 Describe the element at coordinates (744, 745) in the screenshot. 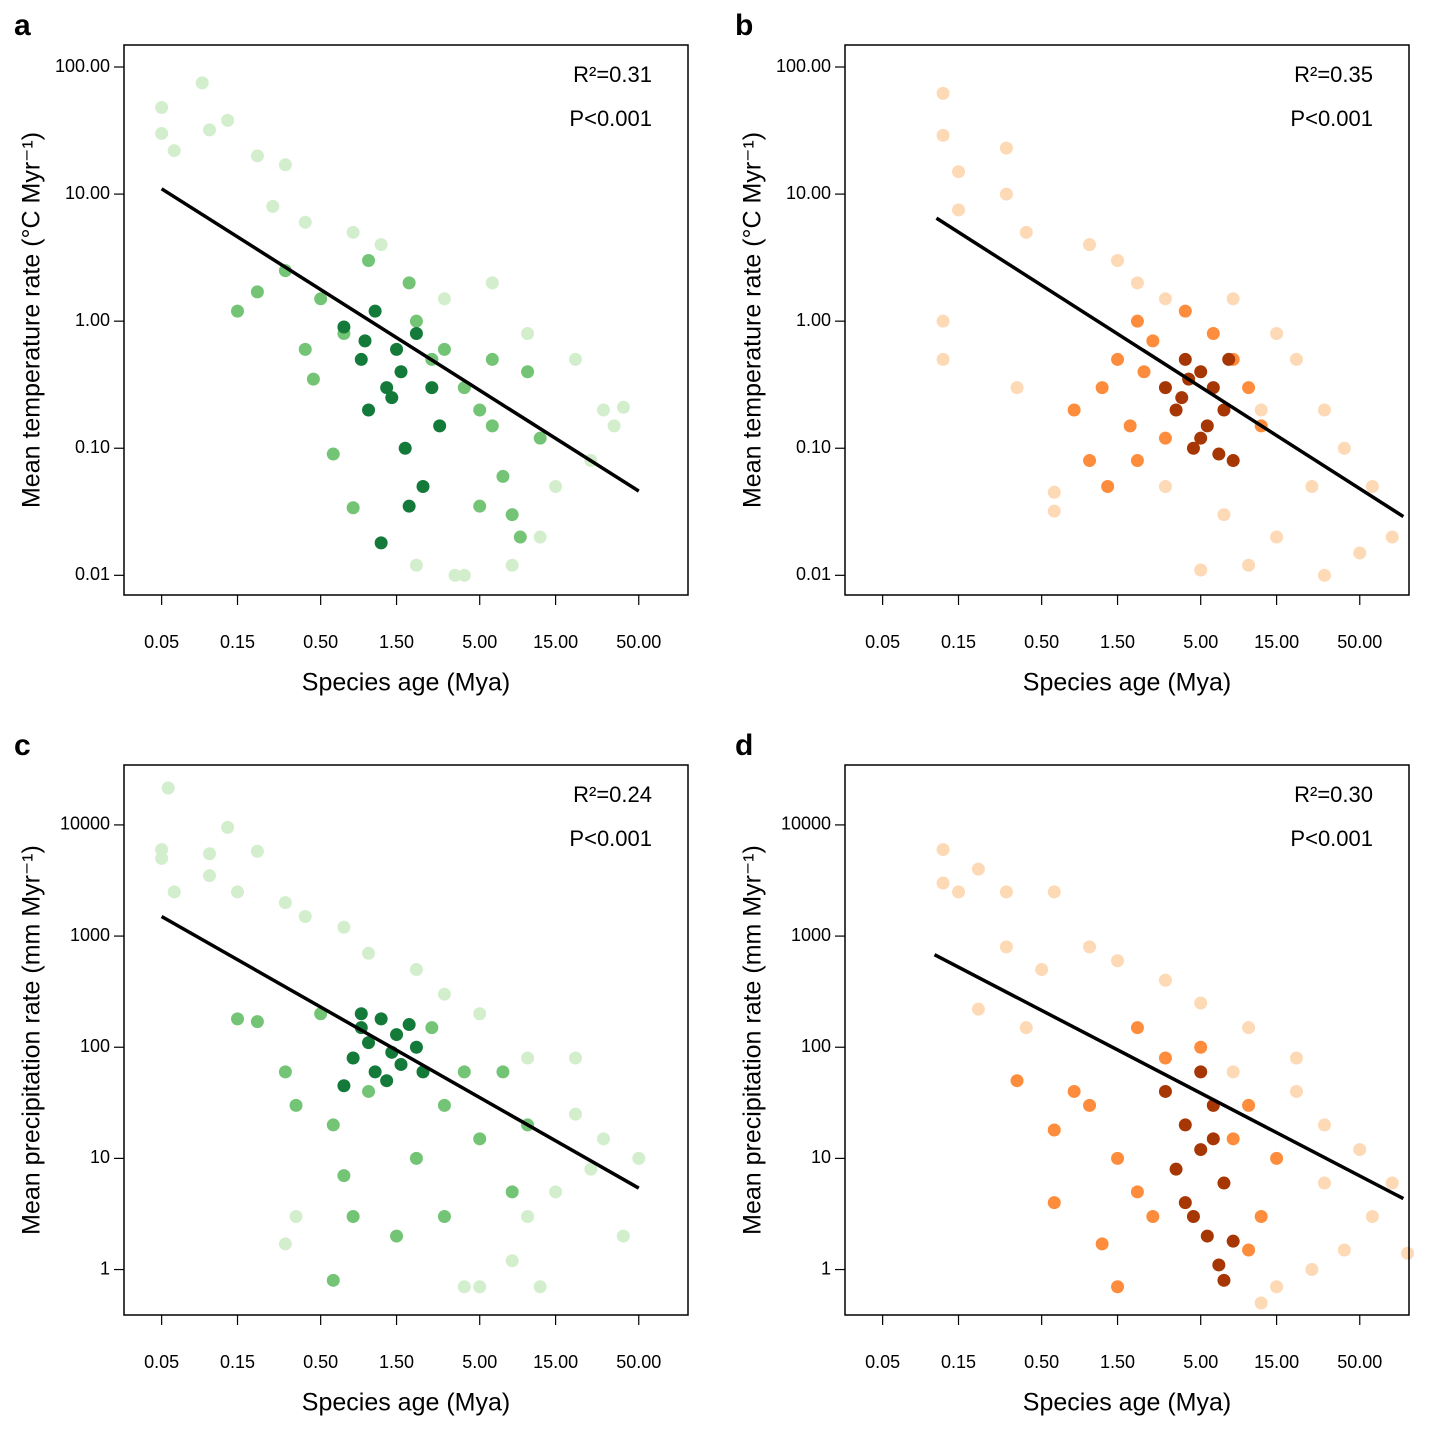

I see `panel-letter: d` at that location.